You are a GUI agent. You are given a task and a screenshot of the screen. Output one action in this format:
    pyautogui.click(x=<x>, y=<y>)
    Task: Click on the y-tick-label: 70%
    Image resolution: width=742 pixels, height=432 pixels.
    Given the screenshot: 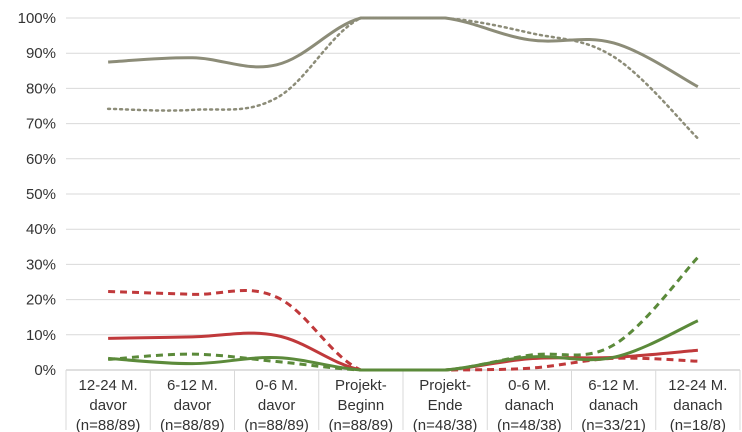 What is the action you would take?
    pyautogui.click(x=41, y=124)
    